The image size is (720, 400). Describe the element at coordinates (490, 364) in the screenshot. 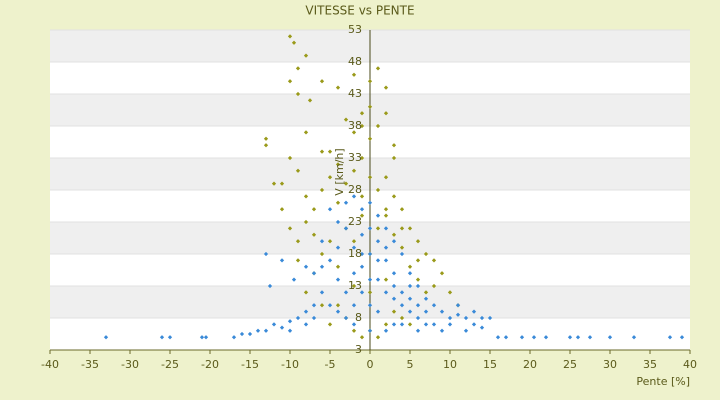

I see `x-tick-label: 15` at that location.